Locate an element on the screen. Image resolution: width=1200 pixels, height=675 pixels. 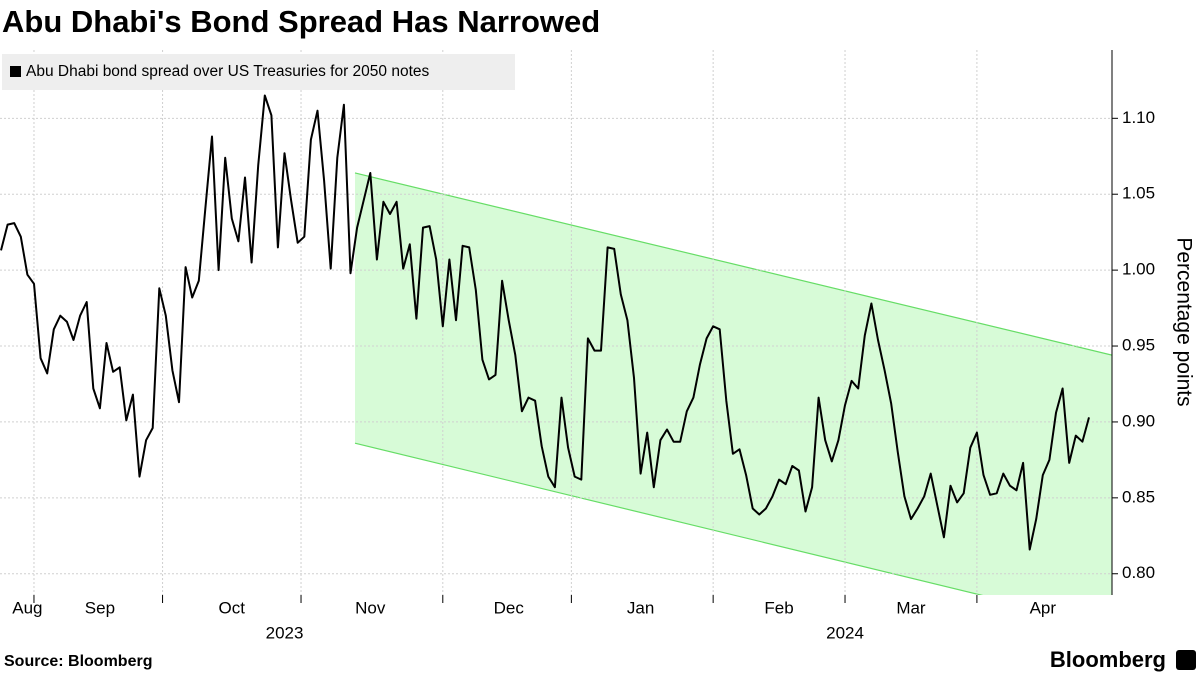
x-tick-label: Jan is located at coordinates (640, 607).